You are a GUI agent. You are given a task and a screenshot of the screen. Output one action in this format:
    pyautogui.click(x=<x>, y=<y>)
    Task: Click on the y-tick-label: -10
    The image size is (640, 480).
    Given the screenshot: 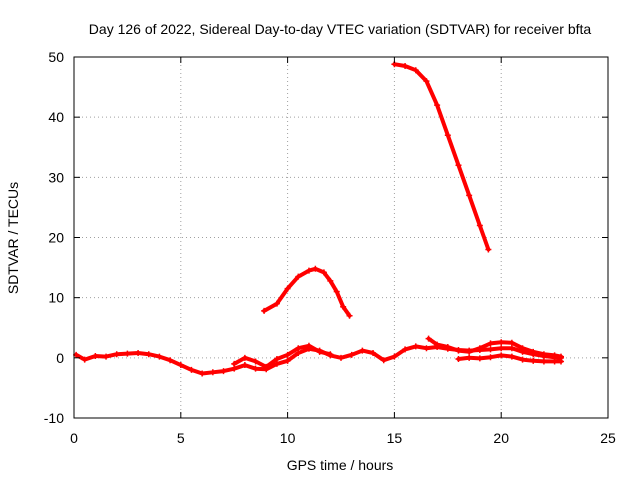 What is the action you would take?
    pyautogui.click(x=54, y=418)
    